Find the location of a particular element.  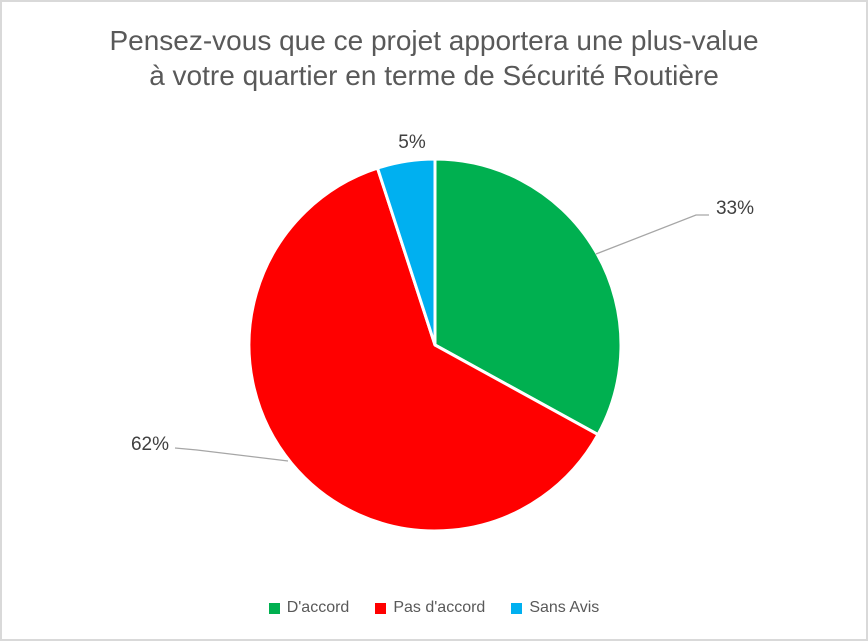

legend-swatch-daccord is located at coordinates (274, 608).